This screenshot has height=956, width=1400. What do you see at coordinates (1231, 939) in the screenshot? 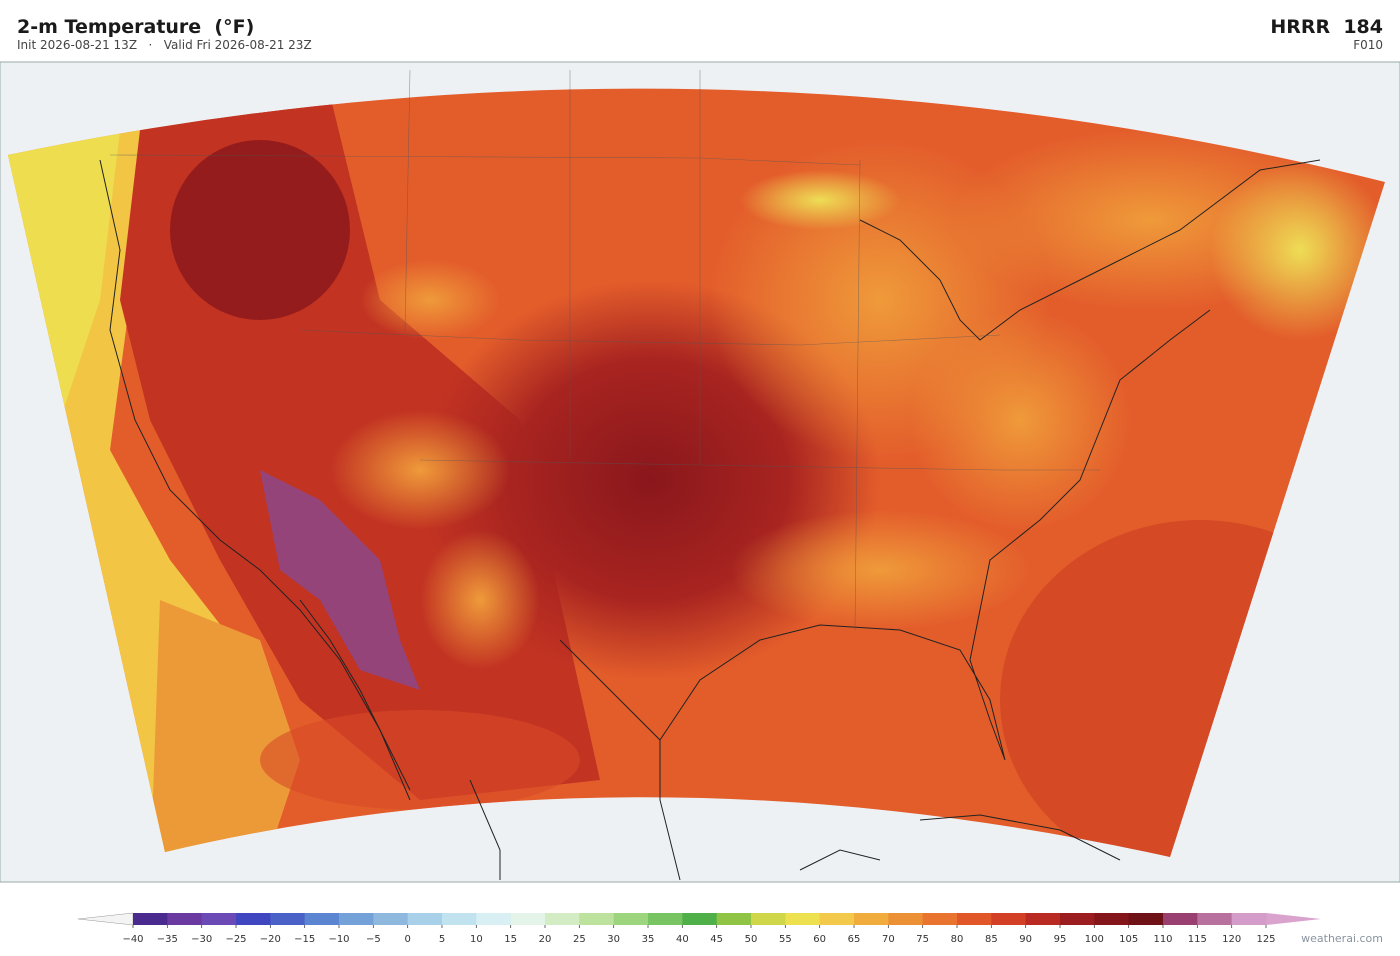
I see `colorbar-tick-label: 120` at bounding box center [1231, 939].